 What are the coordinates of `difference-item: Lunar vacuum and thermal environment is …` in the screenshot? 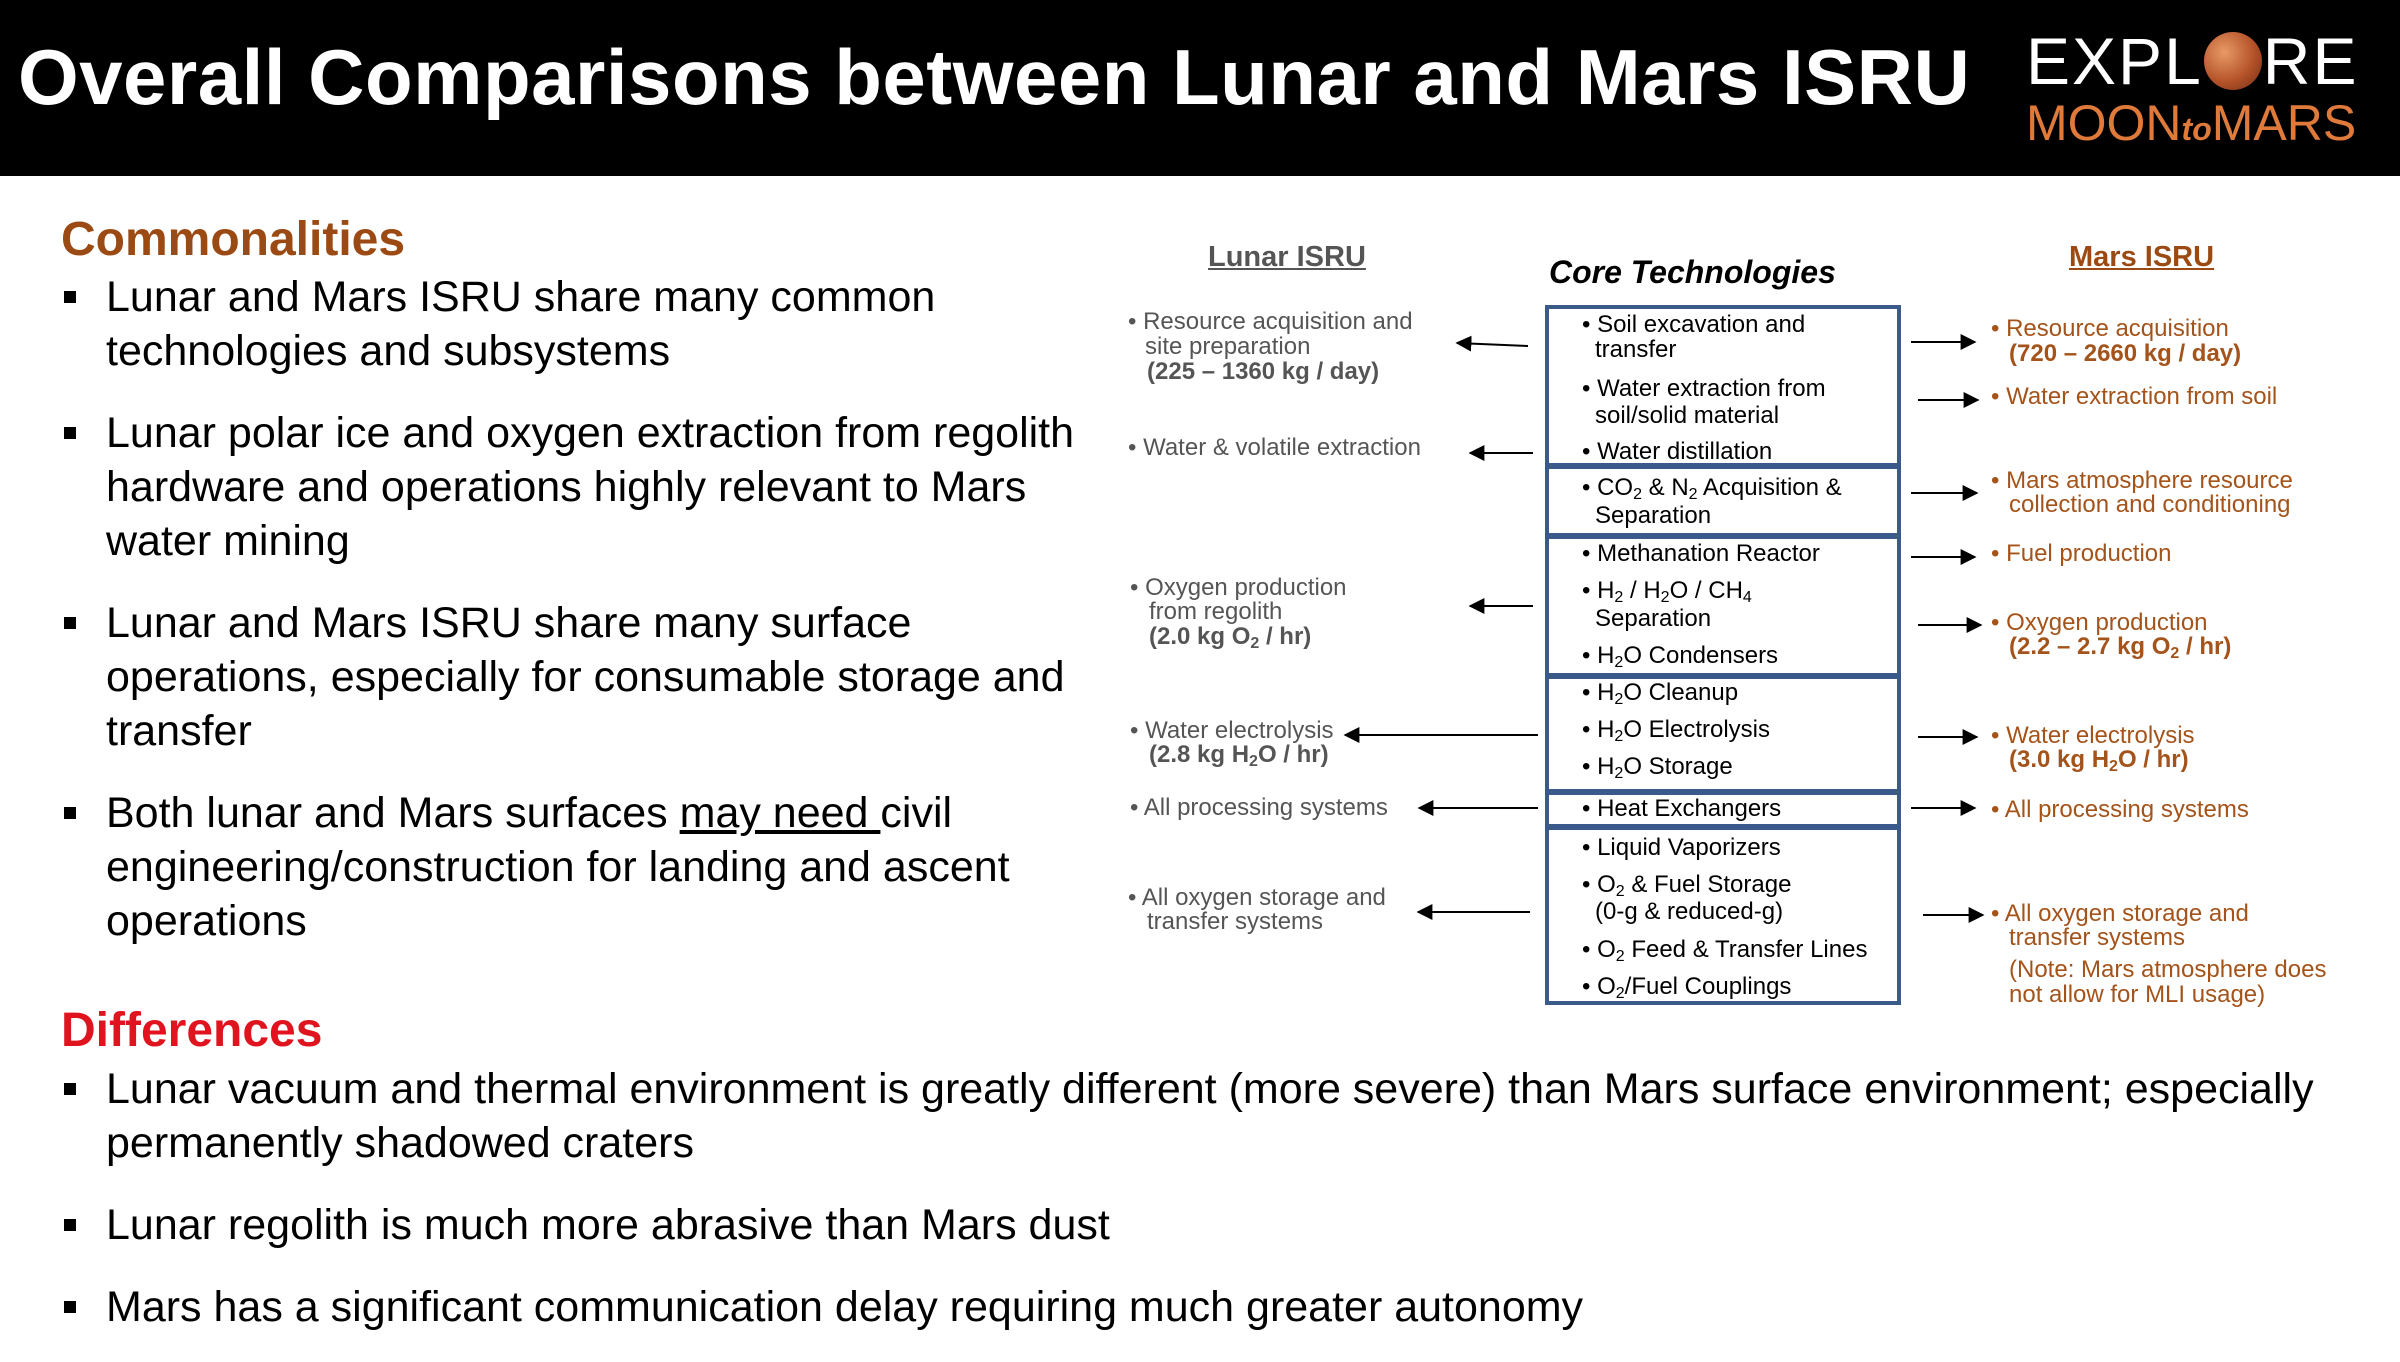 It's located at (1211, 1116).